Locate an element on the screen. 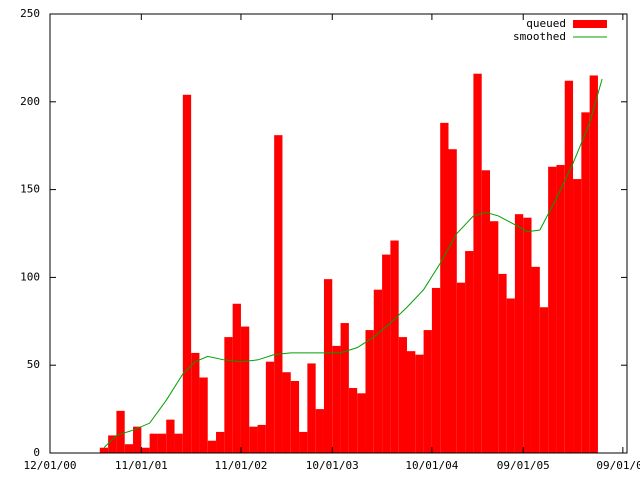  y-tick-label: 200 is located at coordinates (30, 101).